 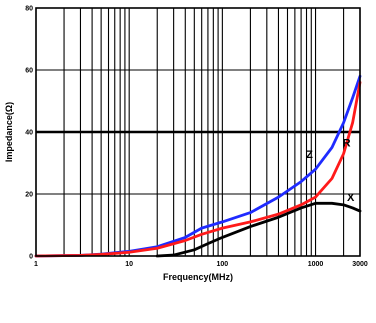 What do you see at coordinates (31, 257) in the screenshot?
I see `y-tick-label: 0` at bounding box center [31, 257].